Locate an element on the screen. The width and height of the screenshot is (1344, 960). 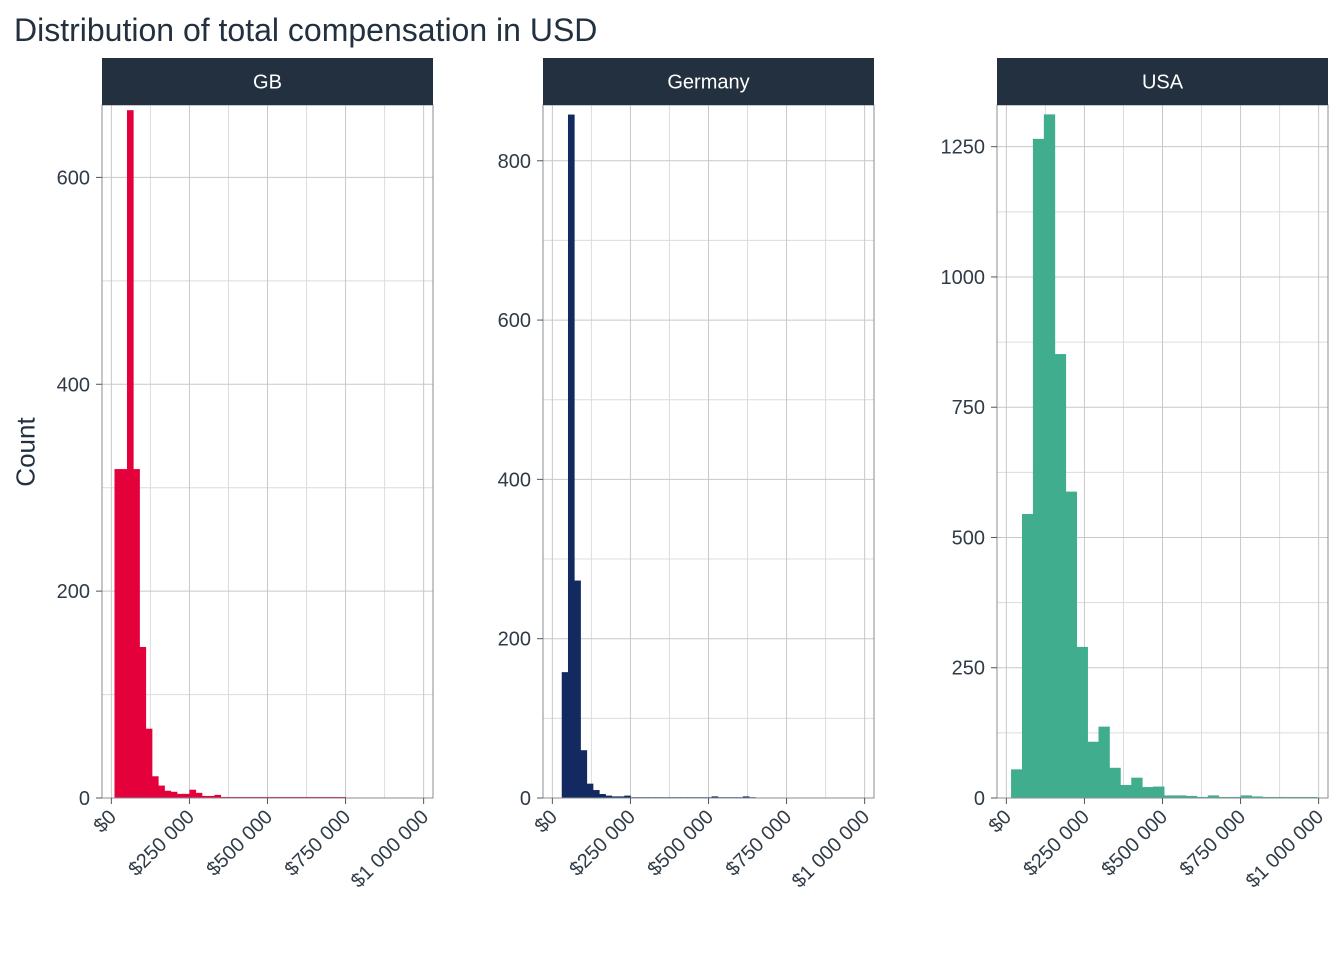
y-tick-label: 500 is located at coordinates (968, 538).